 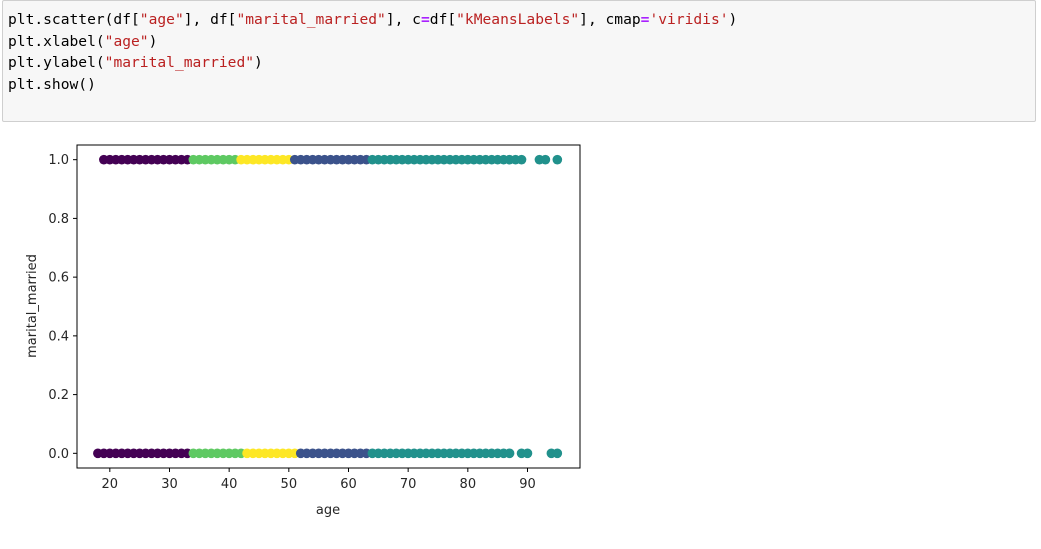 What do you see at coordinates (527, 484) in the screenshot?
I see `x-tick-label: 90` at bounding box center [527, 484].